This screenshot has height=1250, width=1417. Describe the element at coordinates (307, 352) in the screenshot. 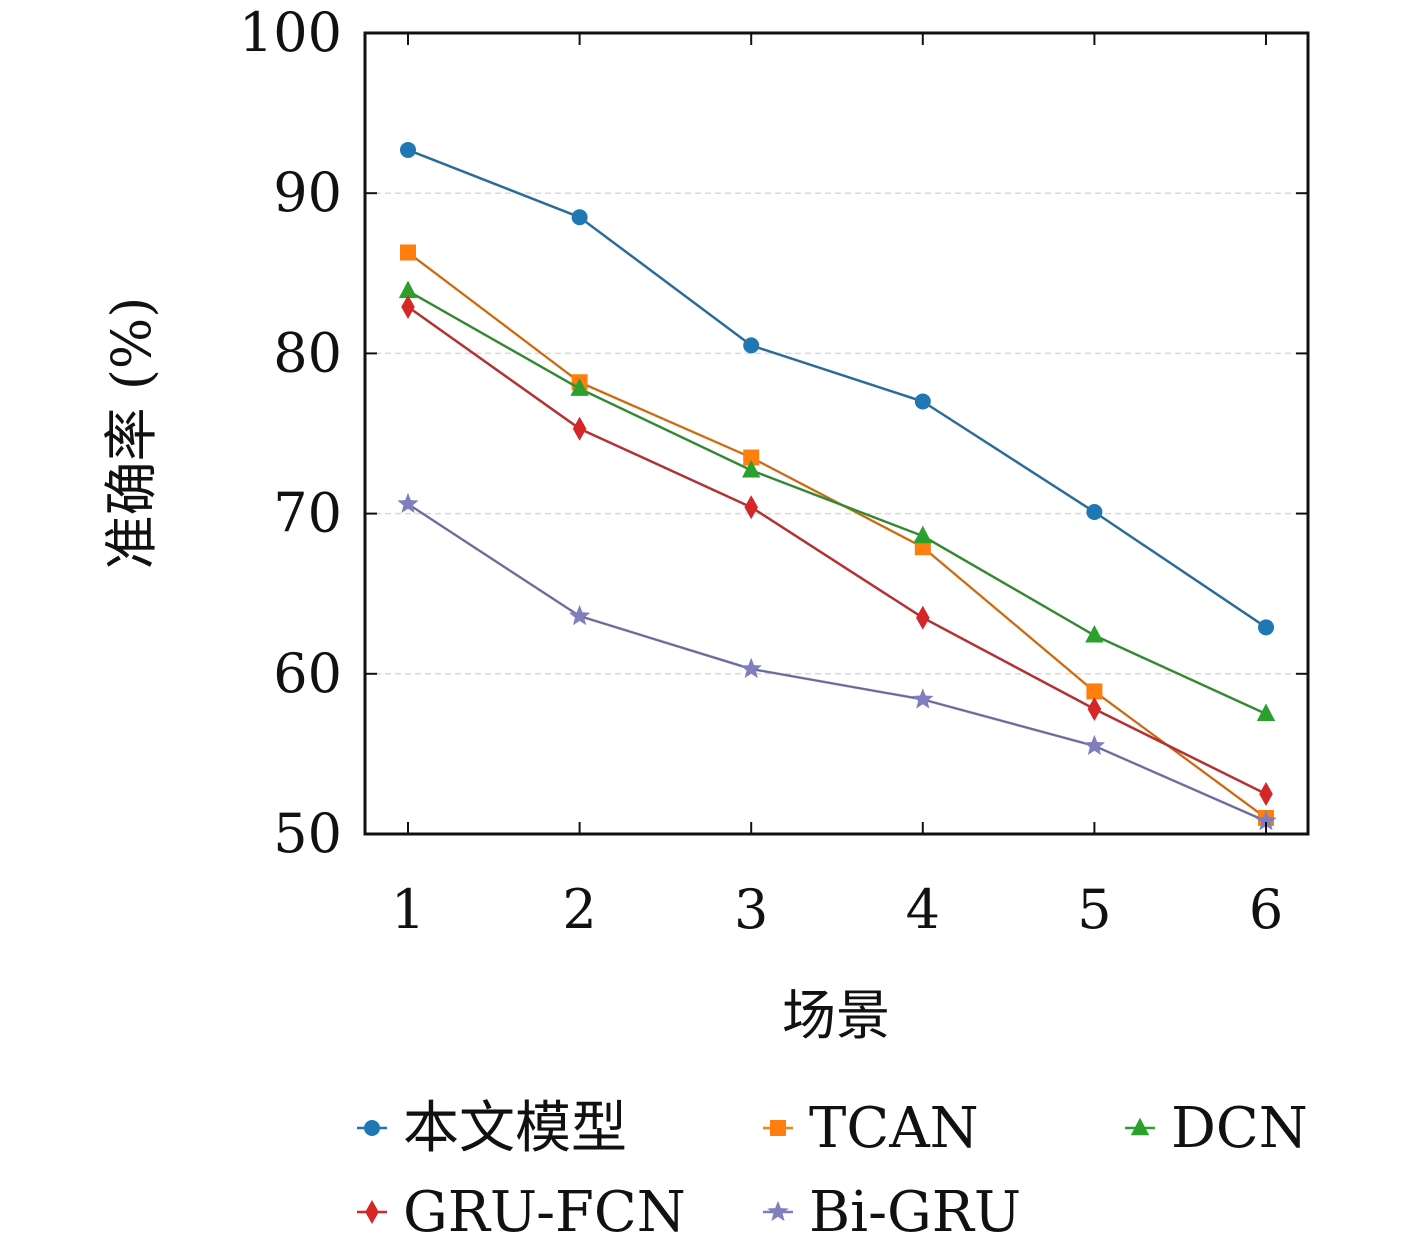

I see `y-tick-label: 80` at that location.